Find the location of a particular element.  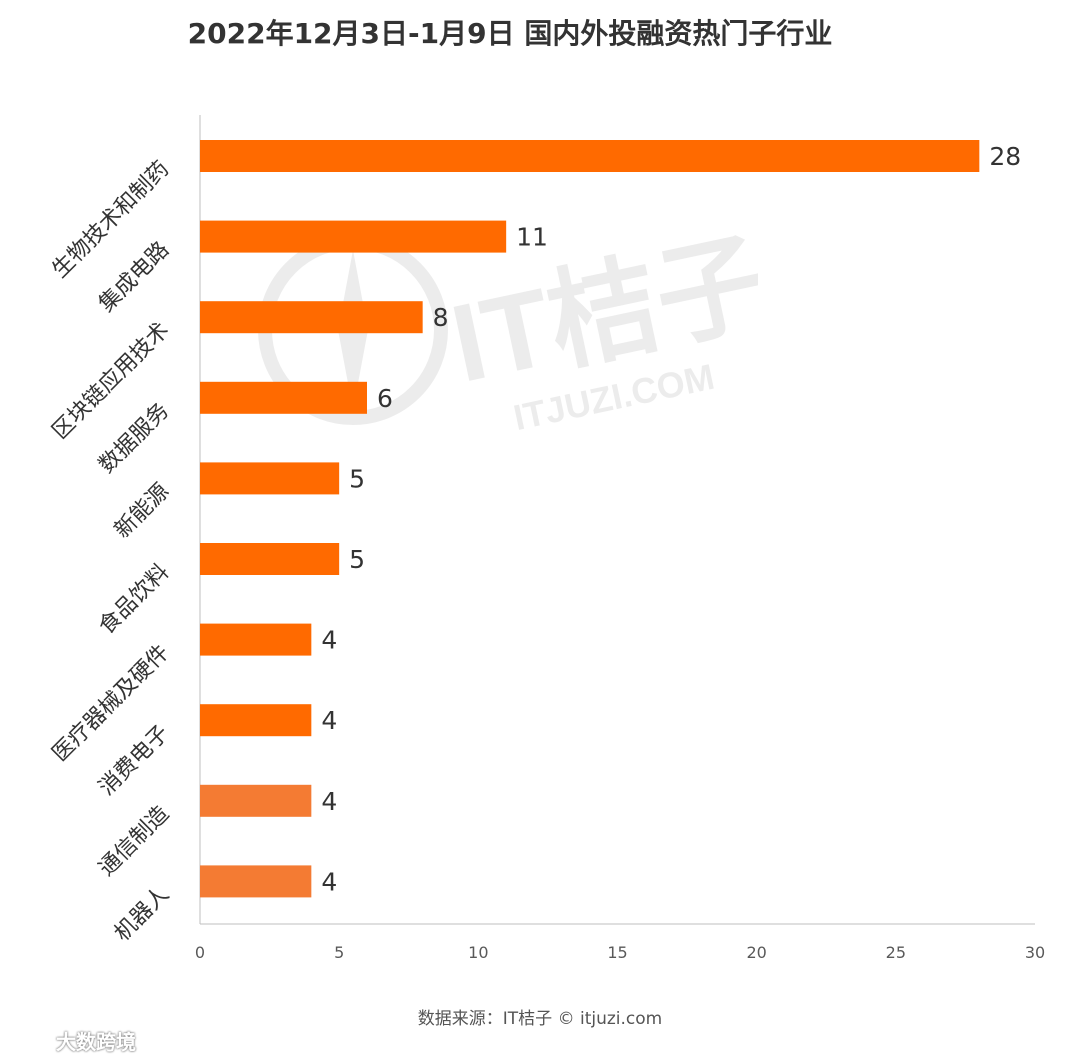

x-tick-label-15: 15 is located at coordinates (617, 952).